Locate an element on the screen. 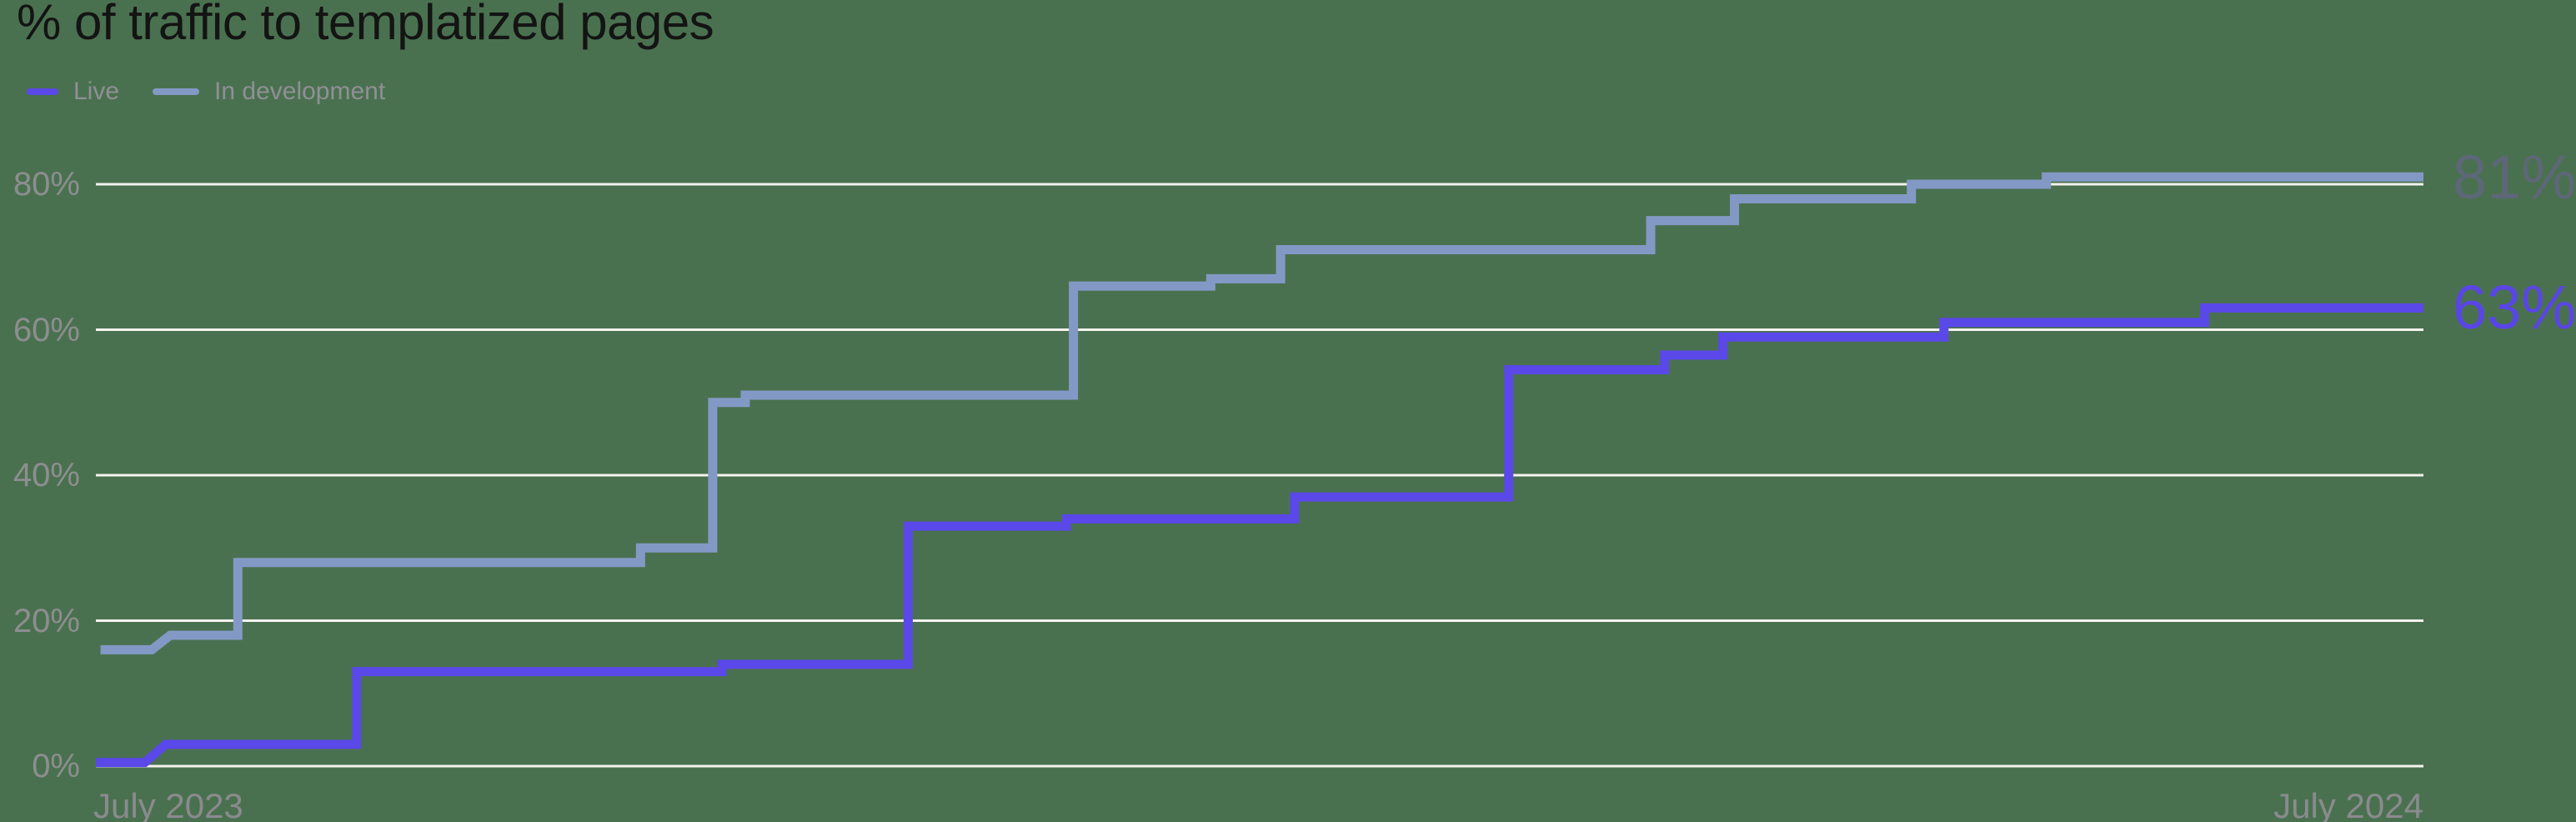 This screenshot has height=822, width=2576. legend: Live In development is located at coordinates (206, 92).